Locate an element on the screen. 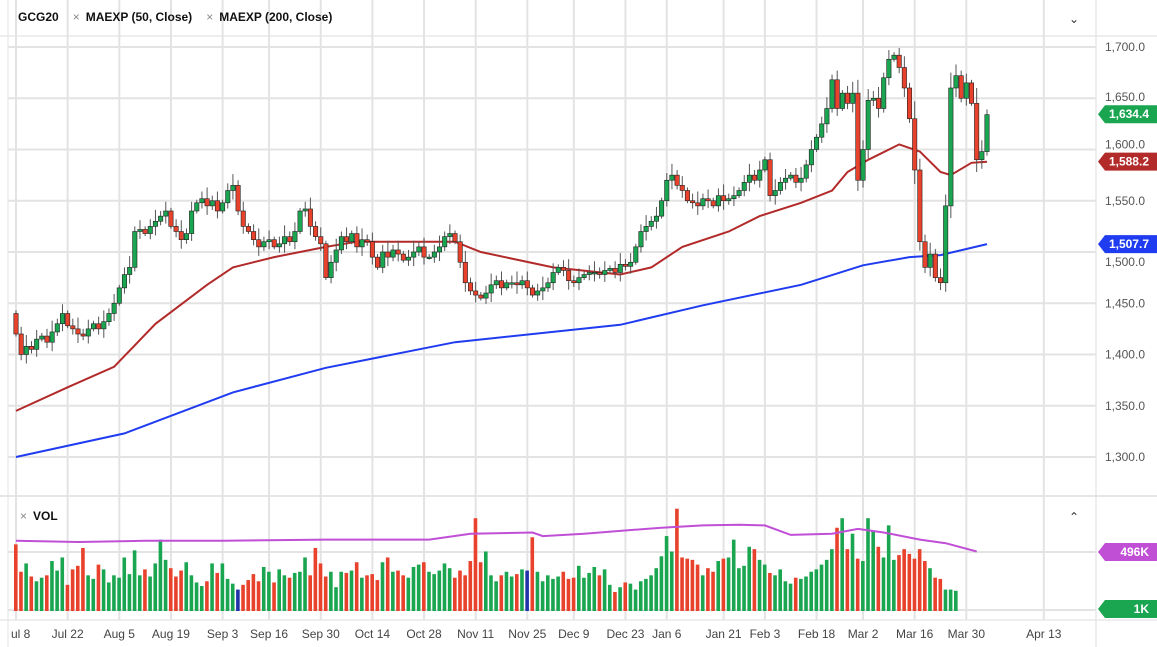 The image size is (1157, 647). indicator-ma200: × MAEXP (200, Close) is located at coordinates (269, 17).